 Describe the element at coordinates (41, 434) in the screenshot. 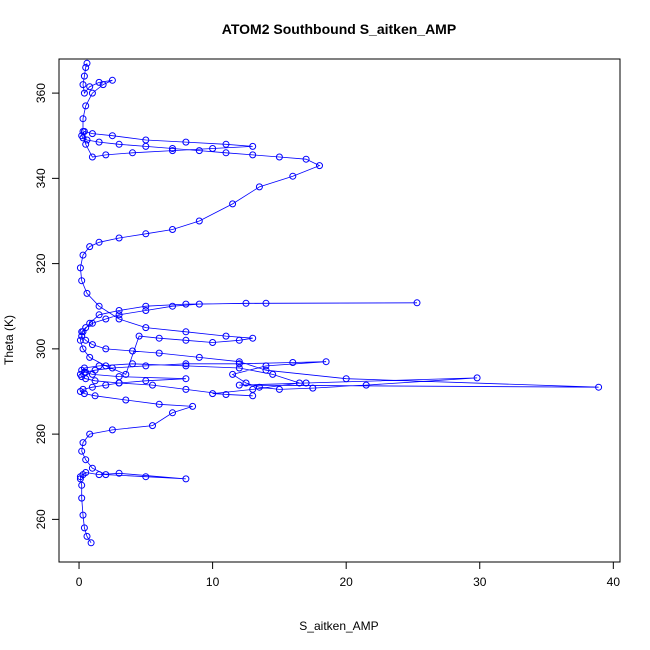

I see `y-tick-label: 280` at that location.